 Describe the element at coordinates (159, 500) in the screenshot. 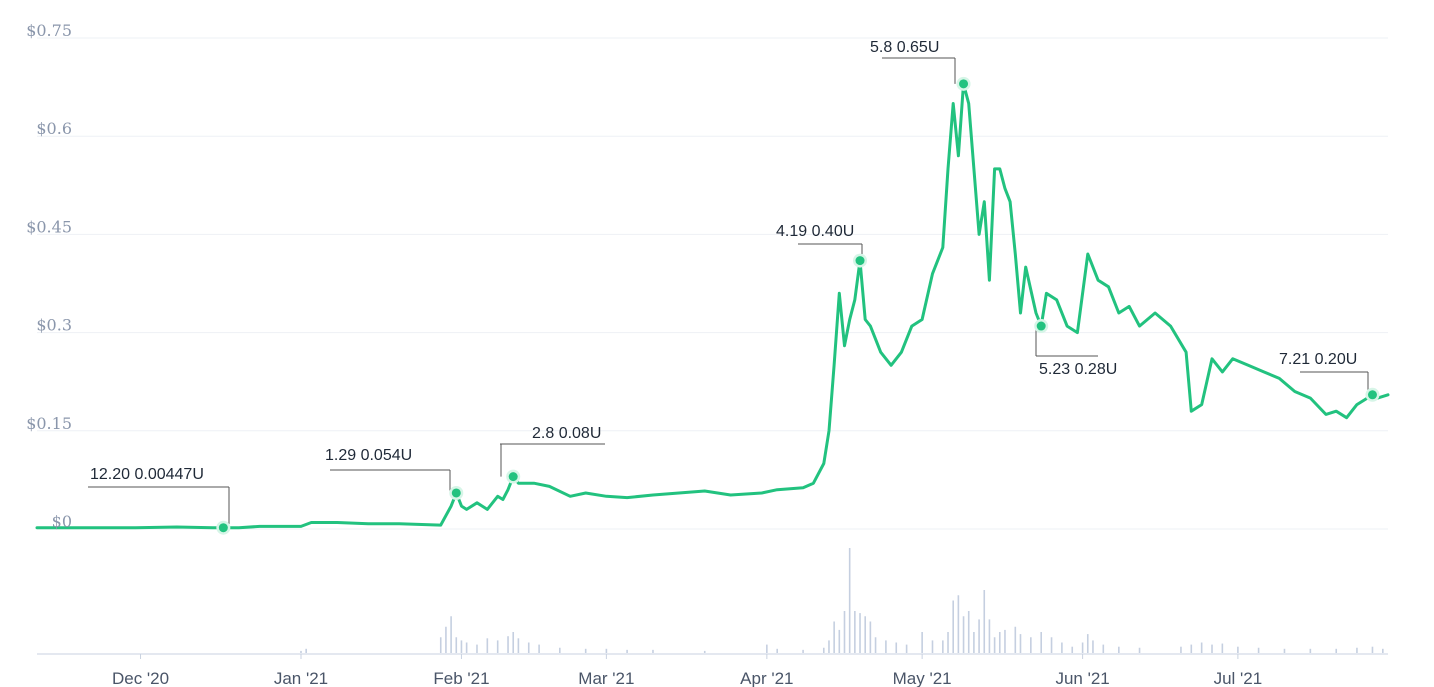

I see `annotation: 12.20 0.00447U` at that location.